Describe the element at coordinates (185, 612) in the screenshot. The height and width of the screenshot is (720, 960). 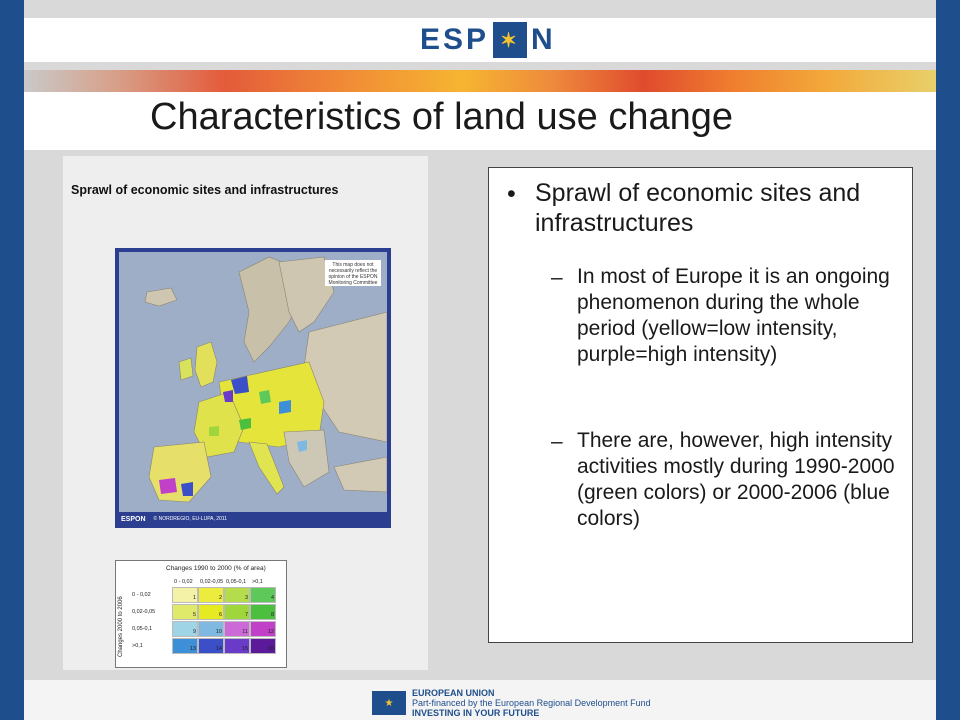
I see `legend-cell: 5` at that location.